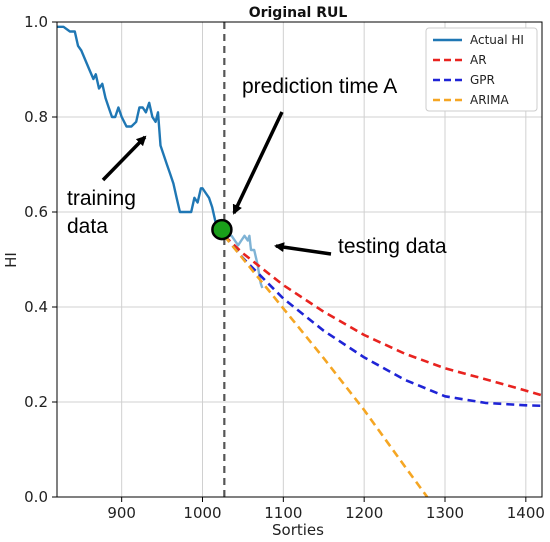 The image size is (550, 542). What do you see at coordinates (242, 259) in the screenshot?
I see `series-actual-hi-testing` at bounding box center [242, 259].